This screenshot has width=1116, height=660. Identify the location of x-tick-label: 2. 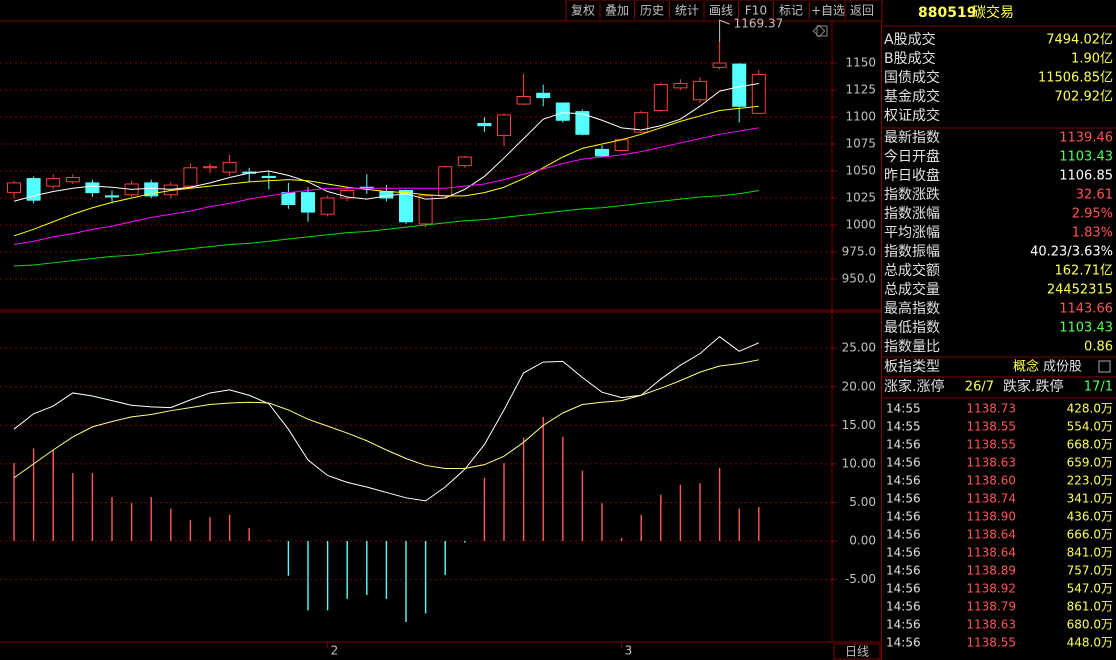
(335, 651).